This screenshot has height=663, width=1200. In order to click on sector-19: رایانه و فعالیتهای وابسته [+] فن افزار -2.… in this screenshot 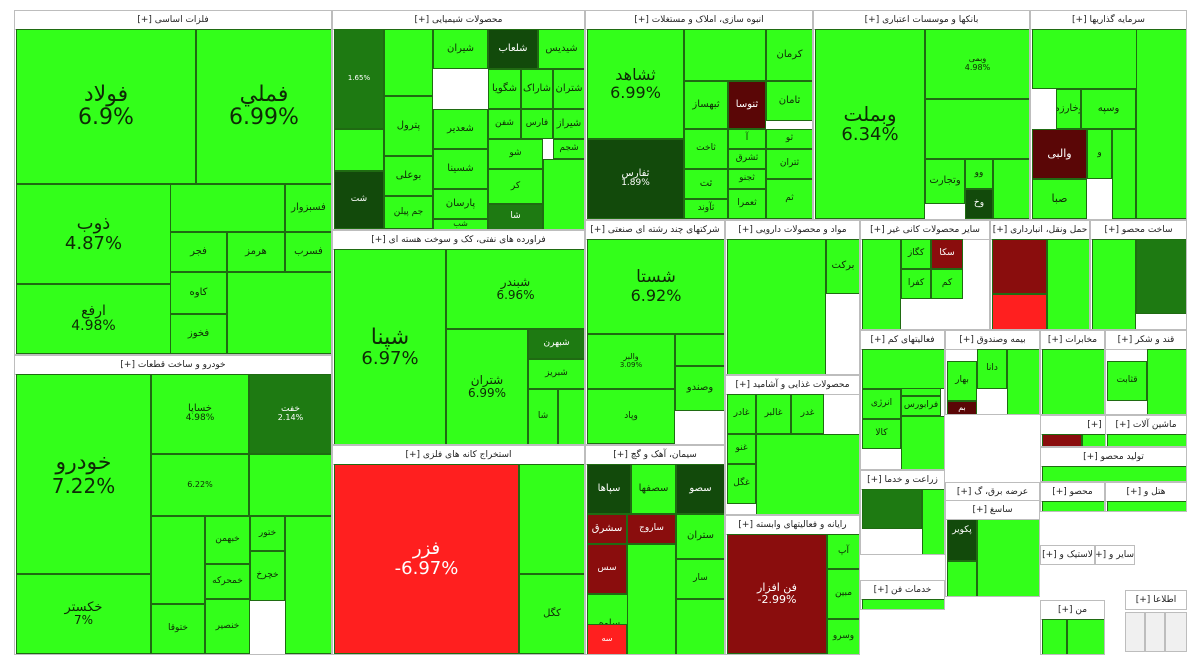, I will do `click(792, 585)`.